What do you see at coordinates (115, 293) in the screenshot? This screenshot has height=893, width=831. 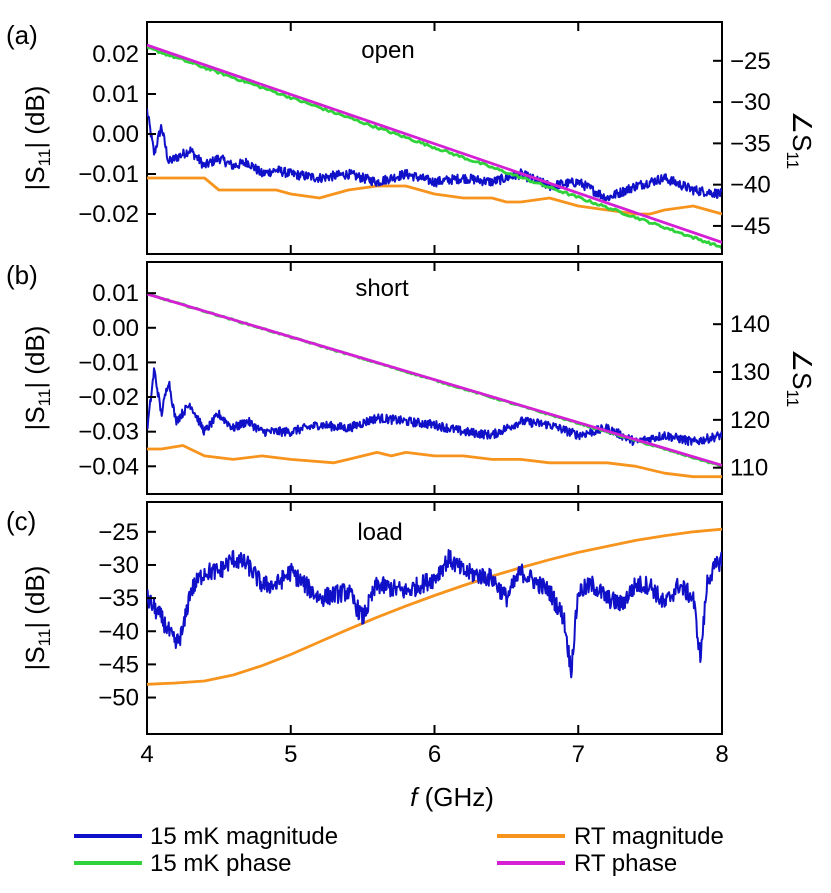 I see `panel-b-y-tick-label: 0.01` at bounding box center [115, 293].